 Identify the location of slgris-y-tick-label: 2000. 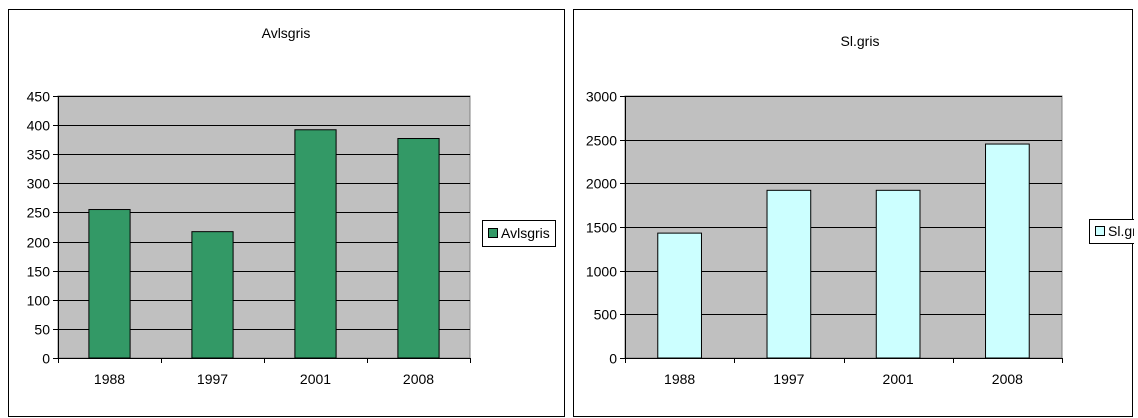
(601, 184).